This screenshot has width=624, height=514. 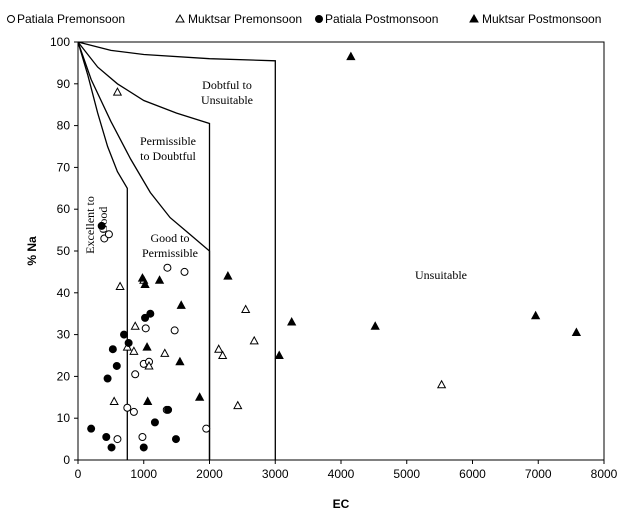 What do you see at coordinates (604, 474) in the screenshot?
I see `x-tick-label: 8000` at bounding box center [604, 474].